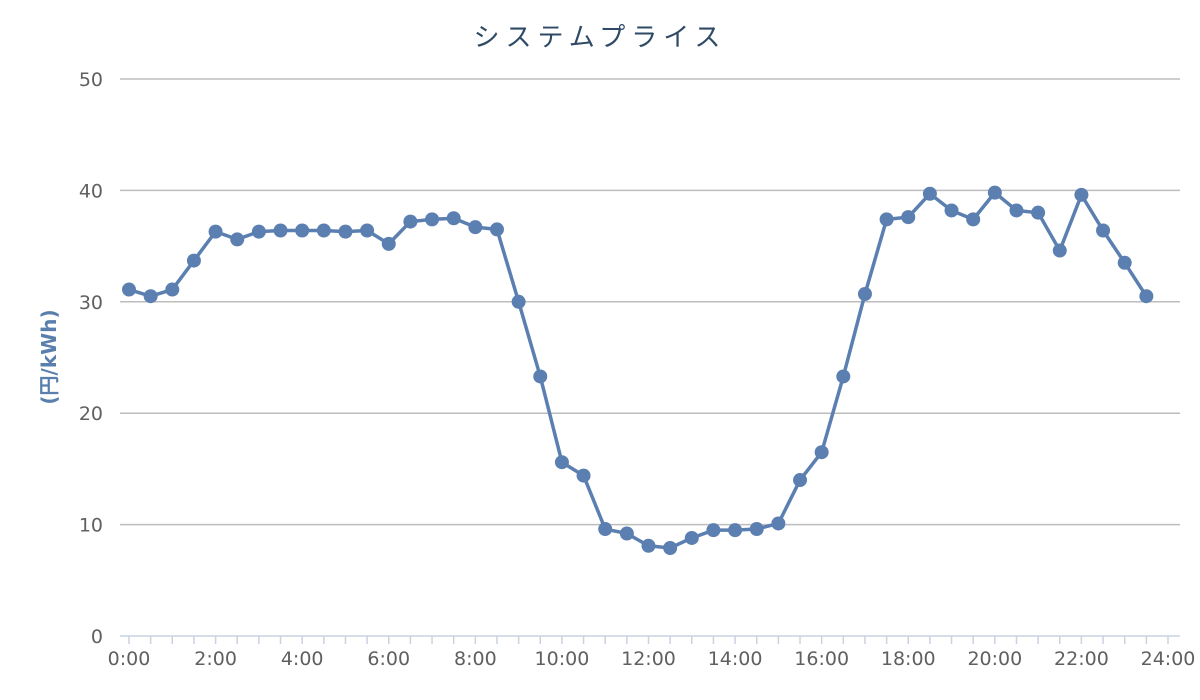 Image resolution: width=1200 pixels, height=700 pixels. Describe the element at coordinates (648, 659) in the screenshot. I see `x-tick-label: 12:00` at that location.